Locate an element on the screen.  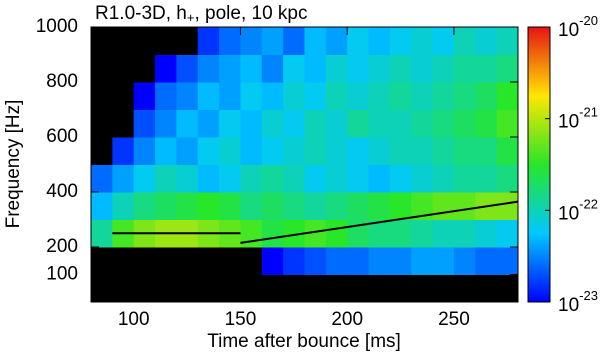
colorbar-tick-label: 10-22 is located at coordinates (578, 211).